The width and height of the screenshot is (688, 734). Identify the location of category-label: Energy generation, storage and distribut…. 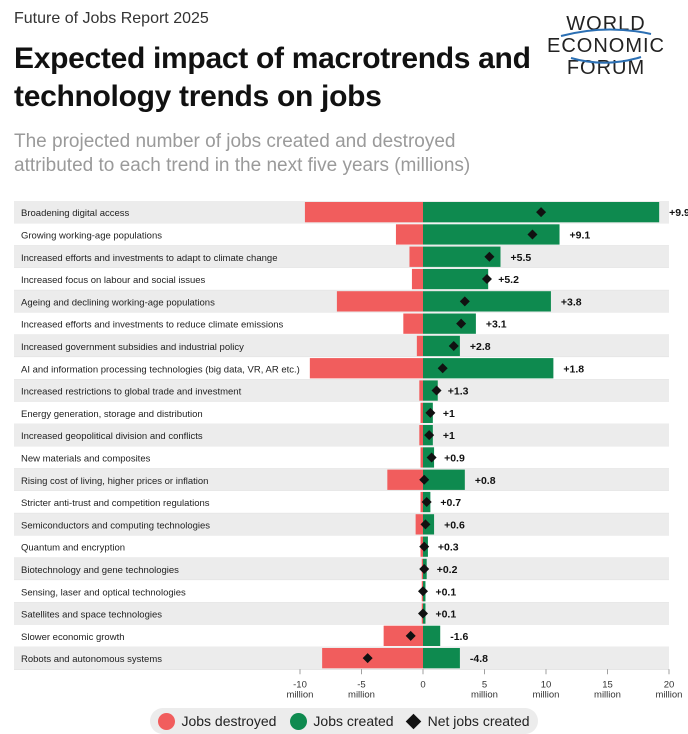
(112, 414).